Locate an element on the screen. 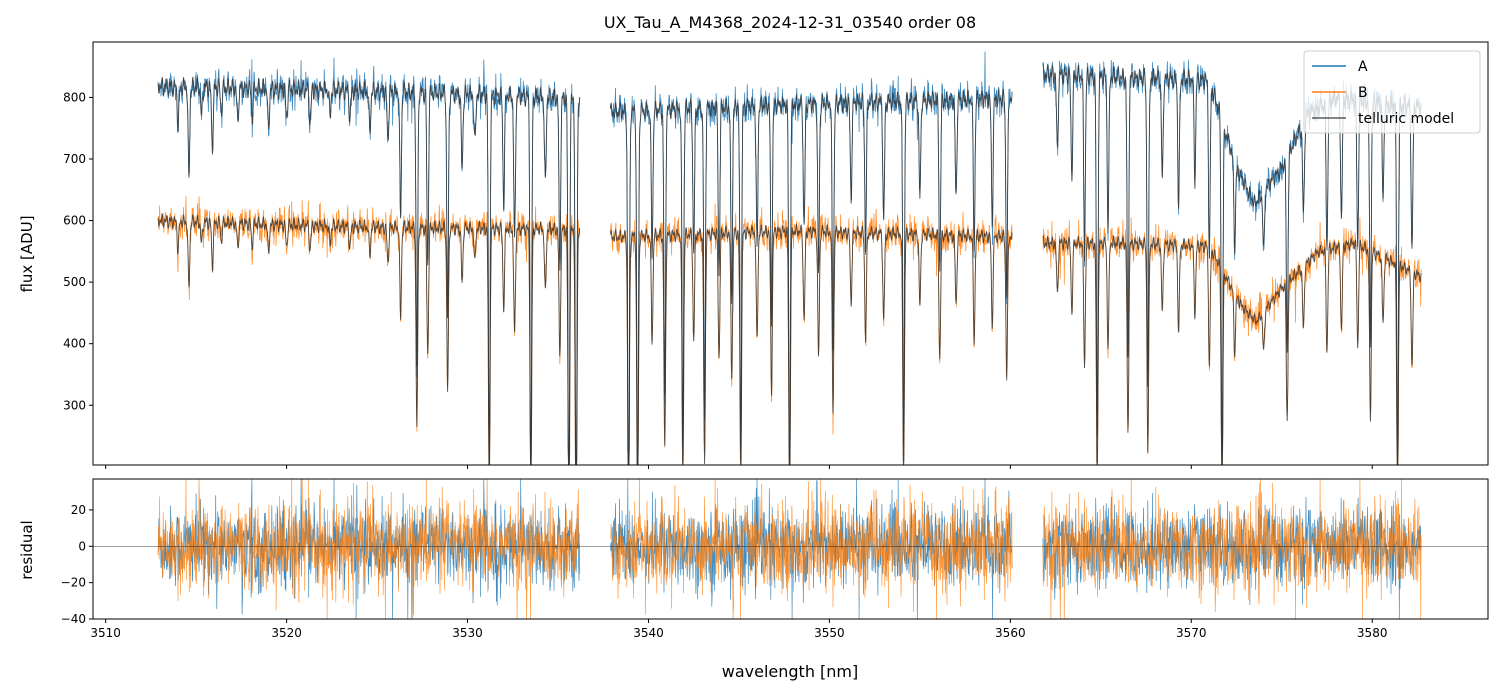  residual-y-tick-label: −20 is located at coordinates (73, 583).